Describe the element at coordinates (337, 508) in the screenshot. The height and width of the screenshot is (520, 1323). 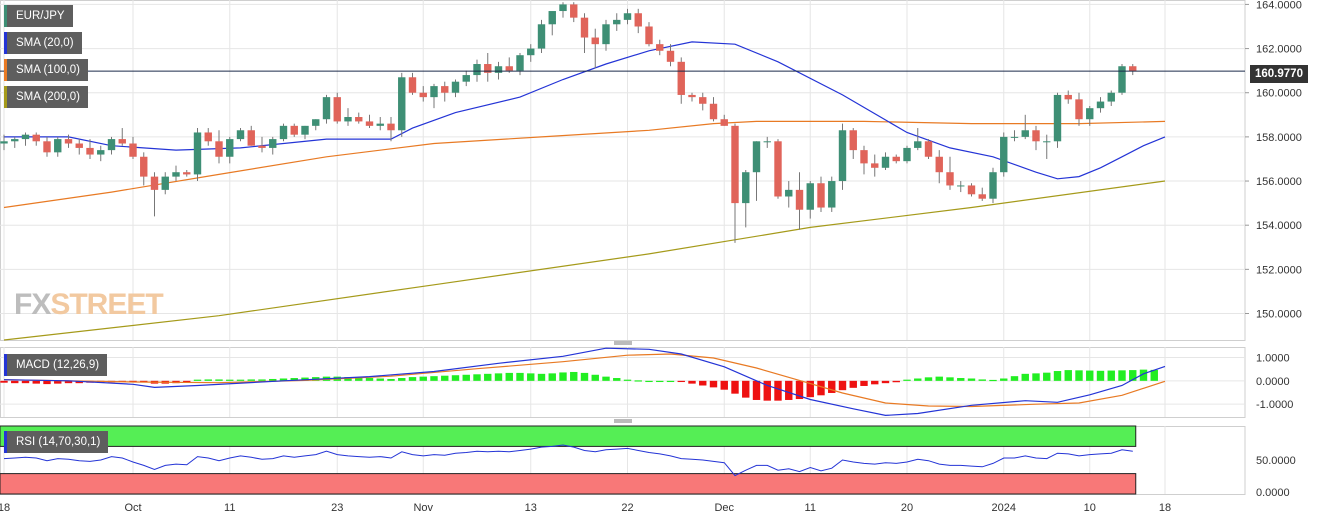
I see `x-tick-label: 23` at that location.